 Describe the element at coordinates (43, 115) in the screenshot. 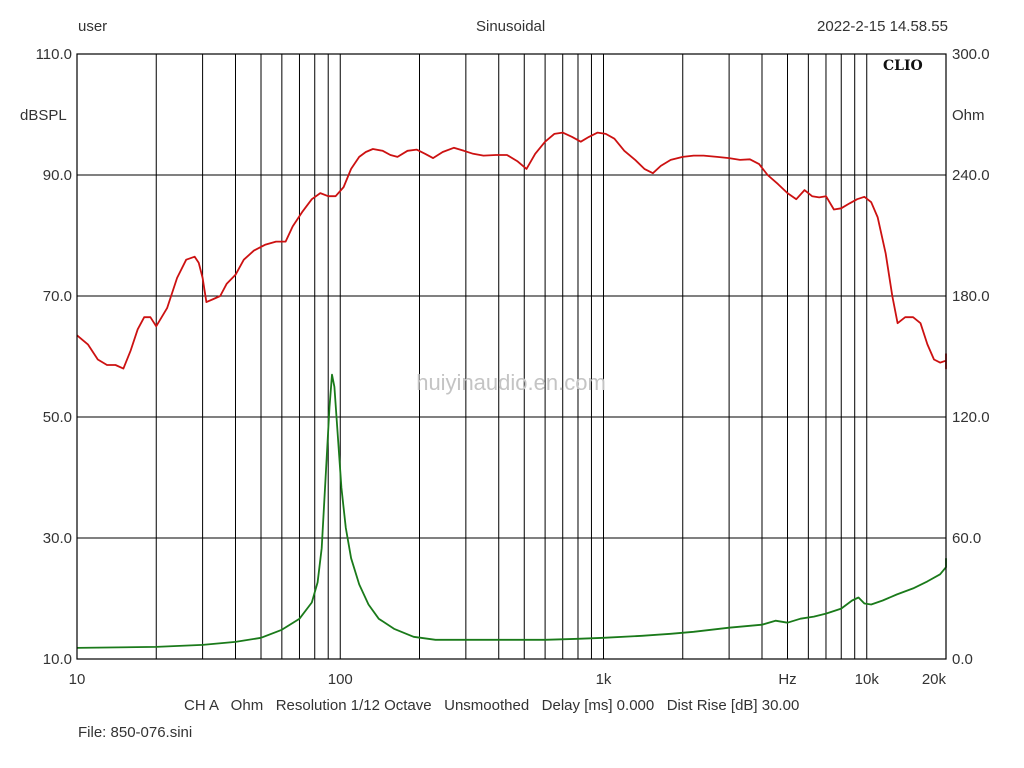

I see `left-axis-label: dBSPL` at that location.